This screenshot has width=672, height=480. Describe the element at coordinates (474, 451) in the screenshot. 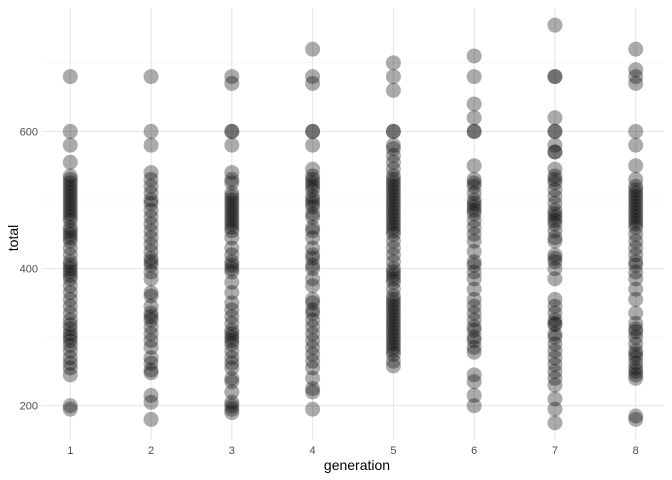

I see `x-tick-label: 6` at that location.